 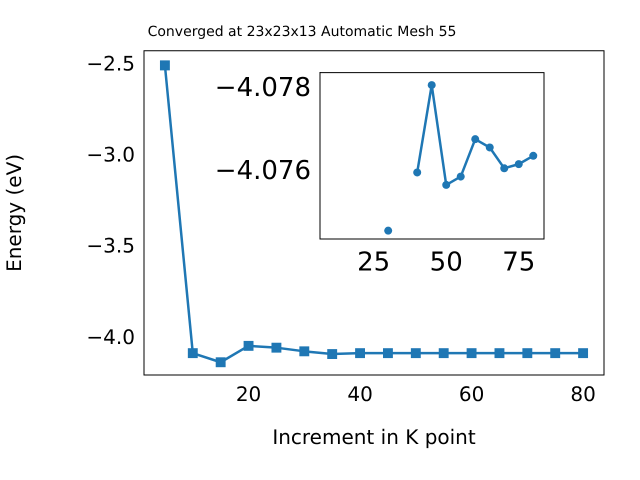 I want to click on x-tick-label: 75, so click(x=519, y=262).